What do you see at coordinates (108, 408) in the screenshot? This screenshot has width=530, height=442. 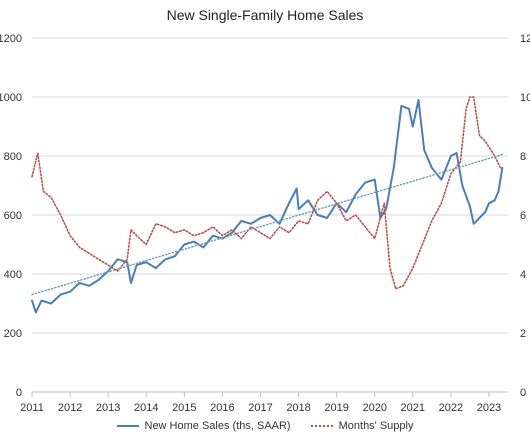 I see `x-tick-label: 2013` at bounding box center [108, 408].